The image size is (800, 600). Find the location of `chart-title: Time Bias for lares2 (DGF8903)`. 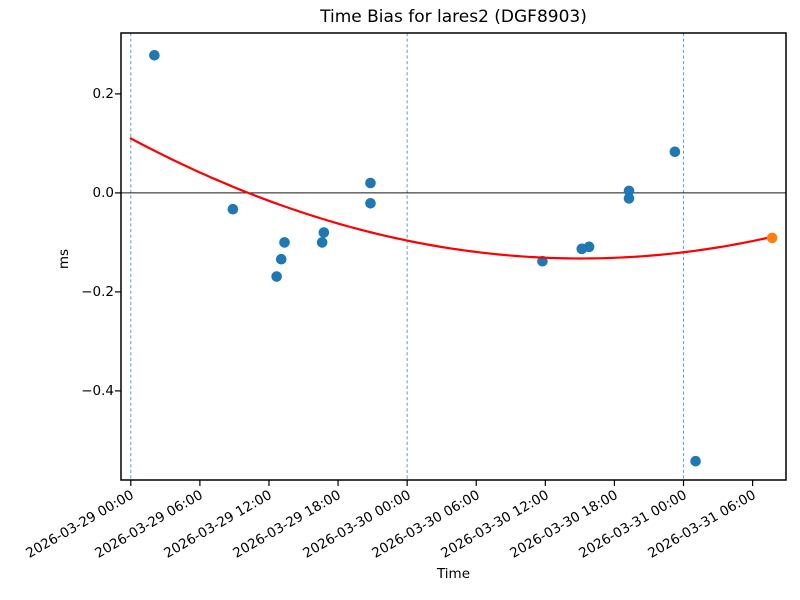

chart-title: Time Bias for lares2 (DGF8903) is located at coordinates (453, 17).